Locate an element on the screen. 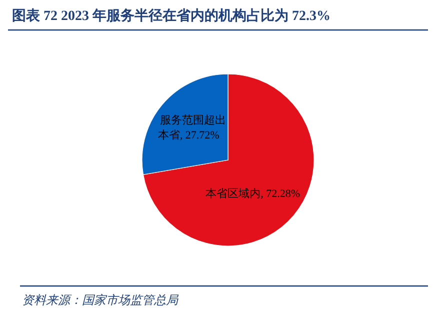 This screenshot has height=320, width=434. chart-title: 图表 72 2023 年服务半径在省内的机构占比为 72.3% is located at coordinates (171, 16).